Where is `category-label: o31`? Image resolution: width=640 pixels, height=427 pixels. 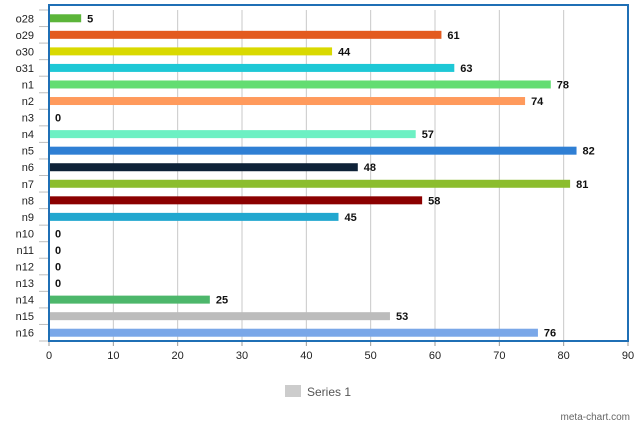 category-label: o31 is located at coordinates (25, 69).